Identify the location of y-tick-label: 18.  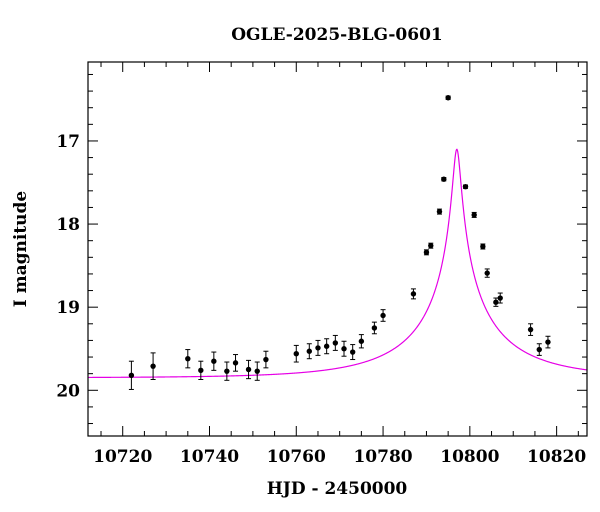
(68, 225).